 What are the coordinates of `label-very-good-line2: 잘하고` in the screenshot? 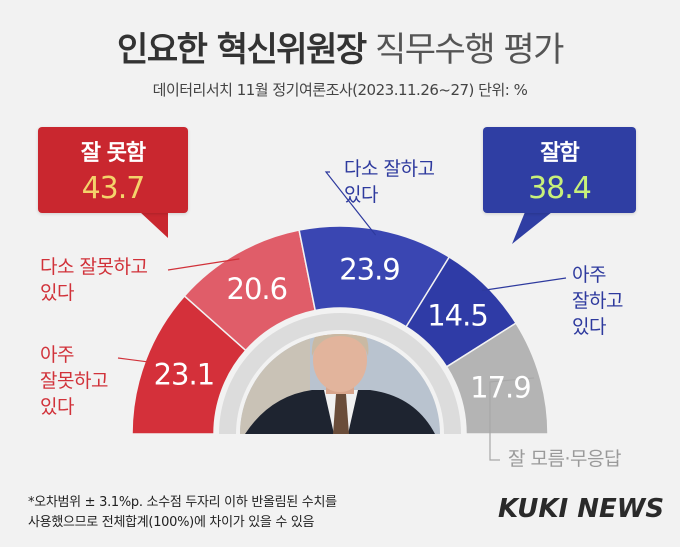 It's located at (597, 301).